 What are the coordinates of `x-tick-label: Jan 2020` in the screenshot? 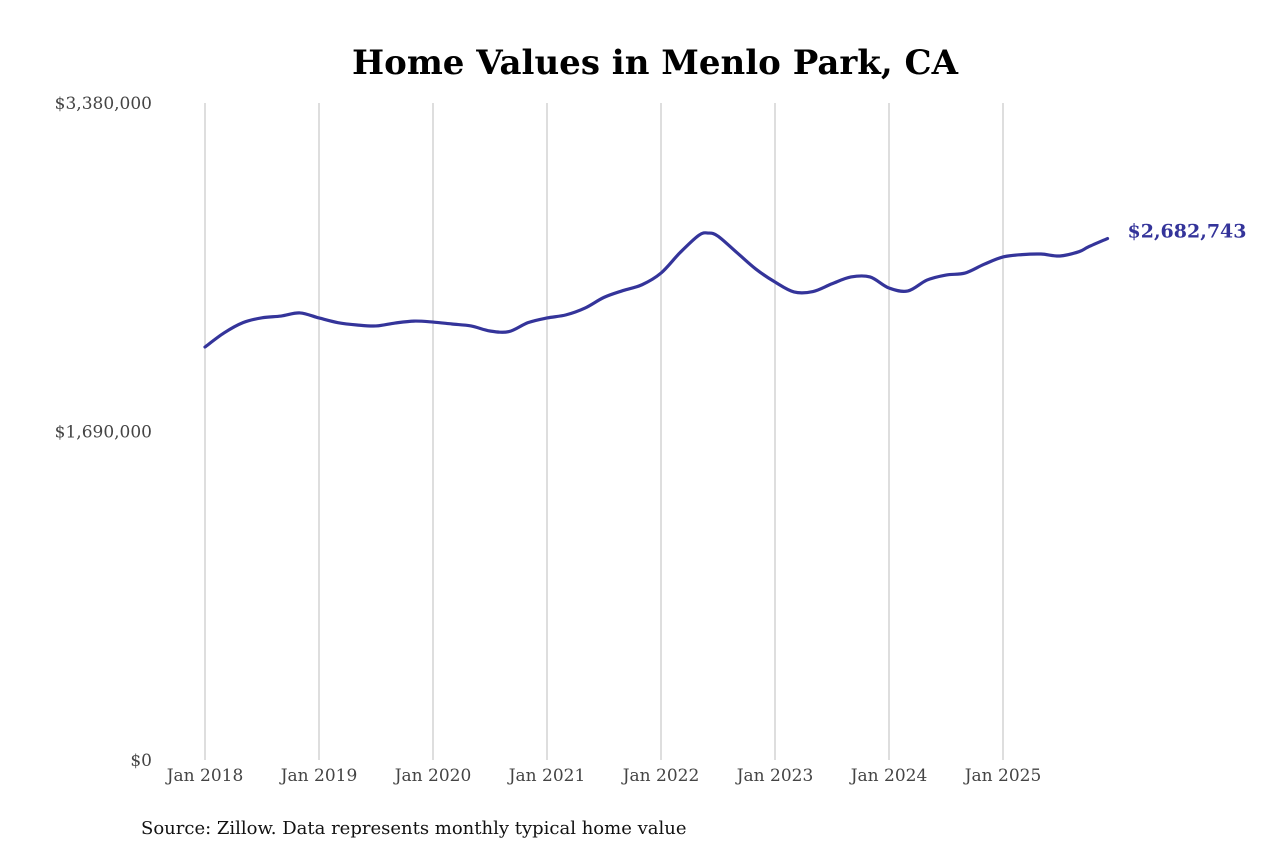 It's located at (432, 776).